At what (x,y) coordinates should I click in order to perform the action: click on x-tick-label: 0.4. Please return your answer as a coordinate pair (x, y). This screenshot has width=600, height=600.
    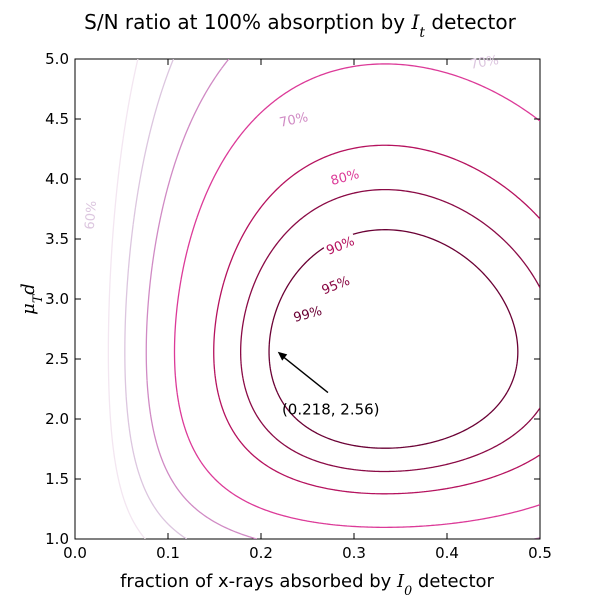
    Looking at the image, I should click on (447, 553).